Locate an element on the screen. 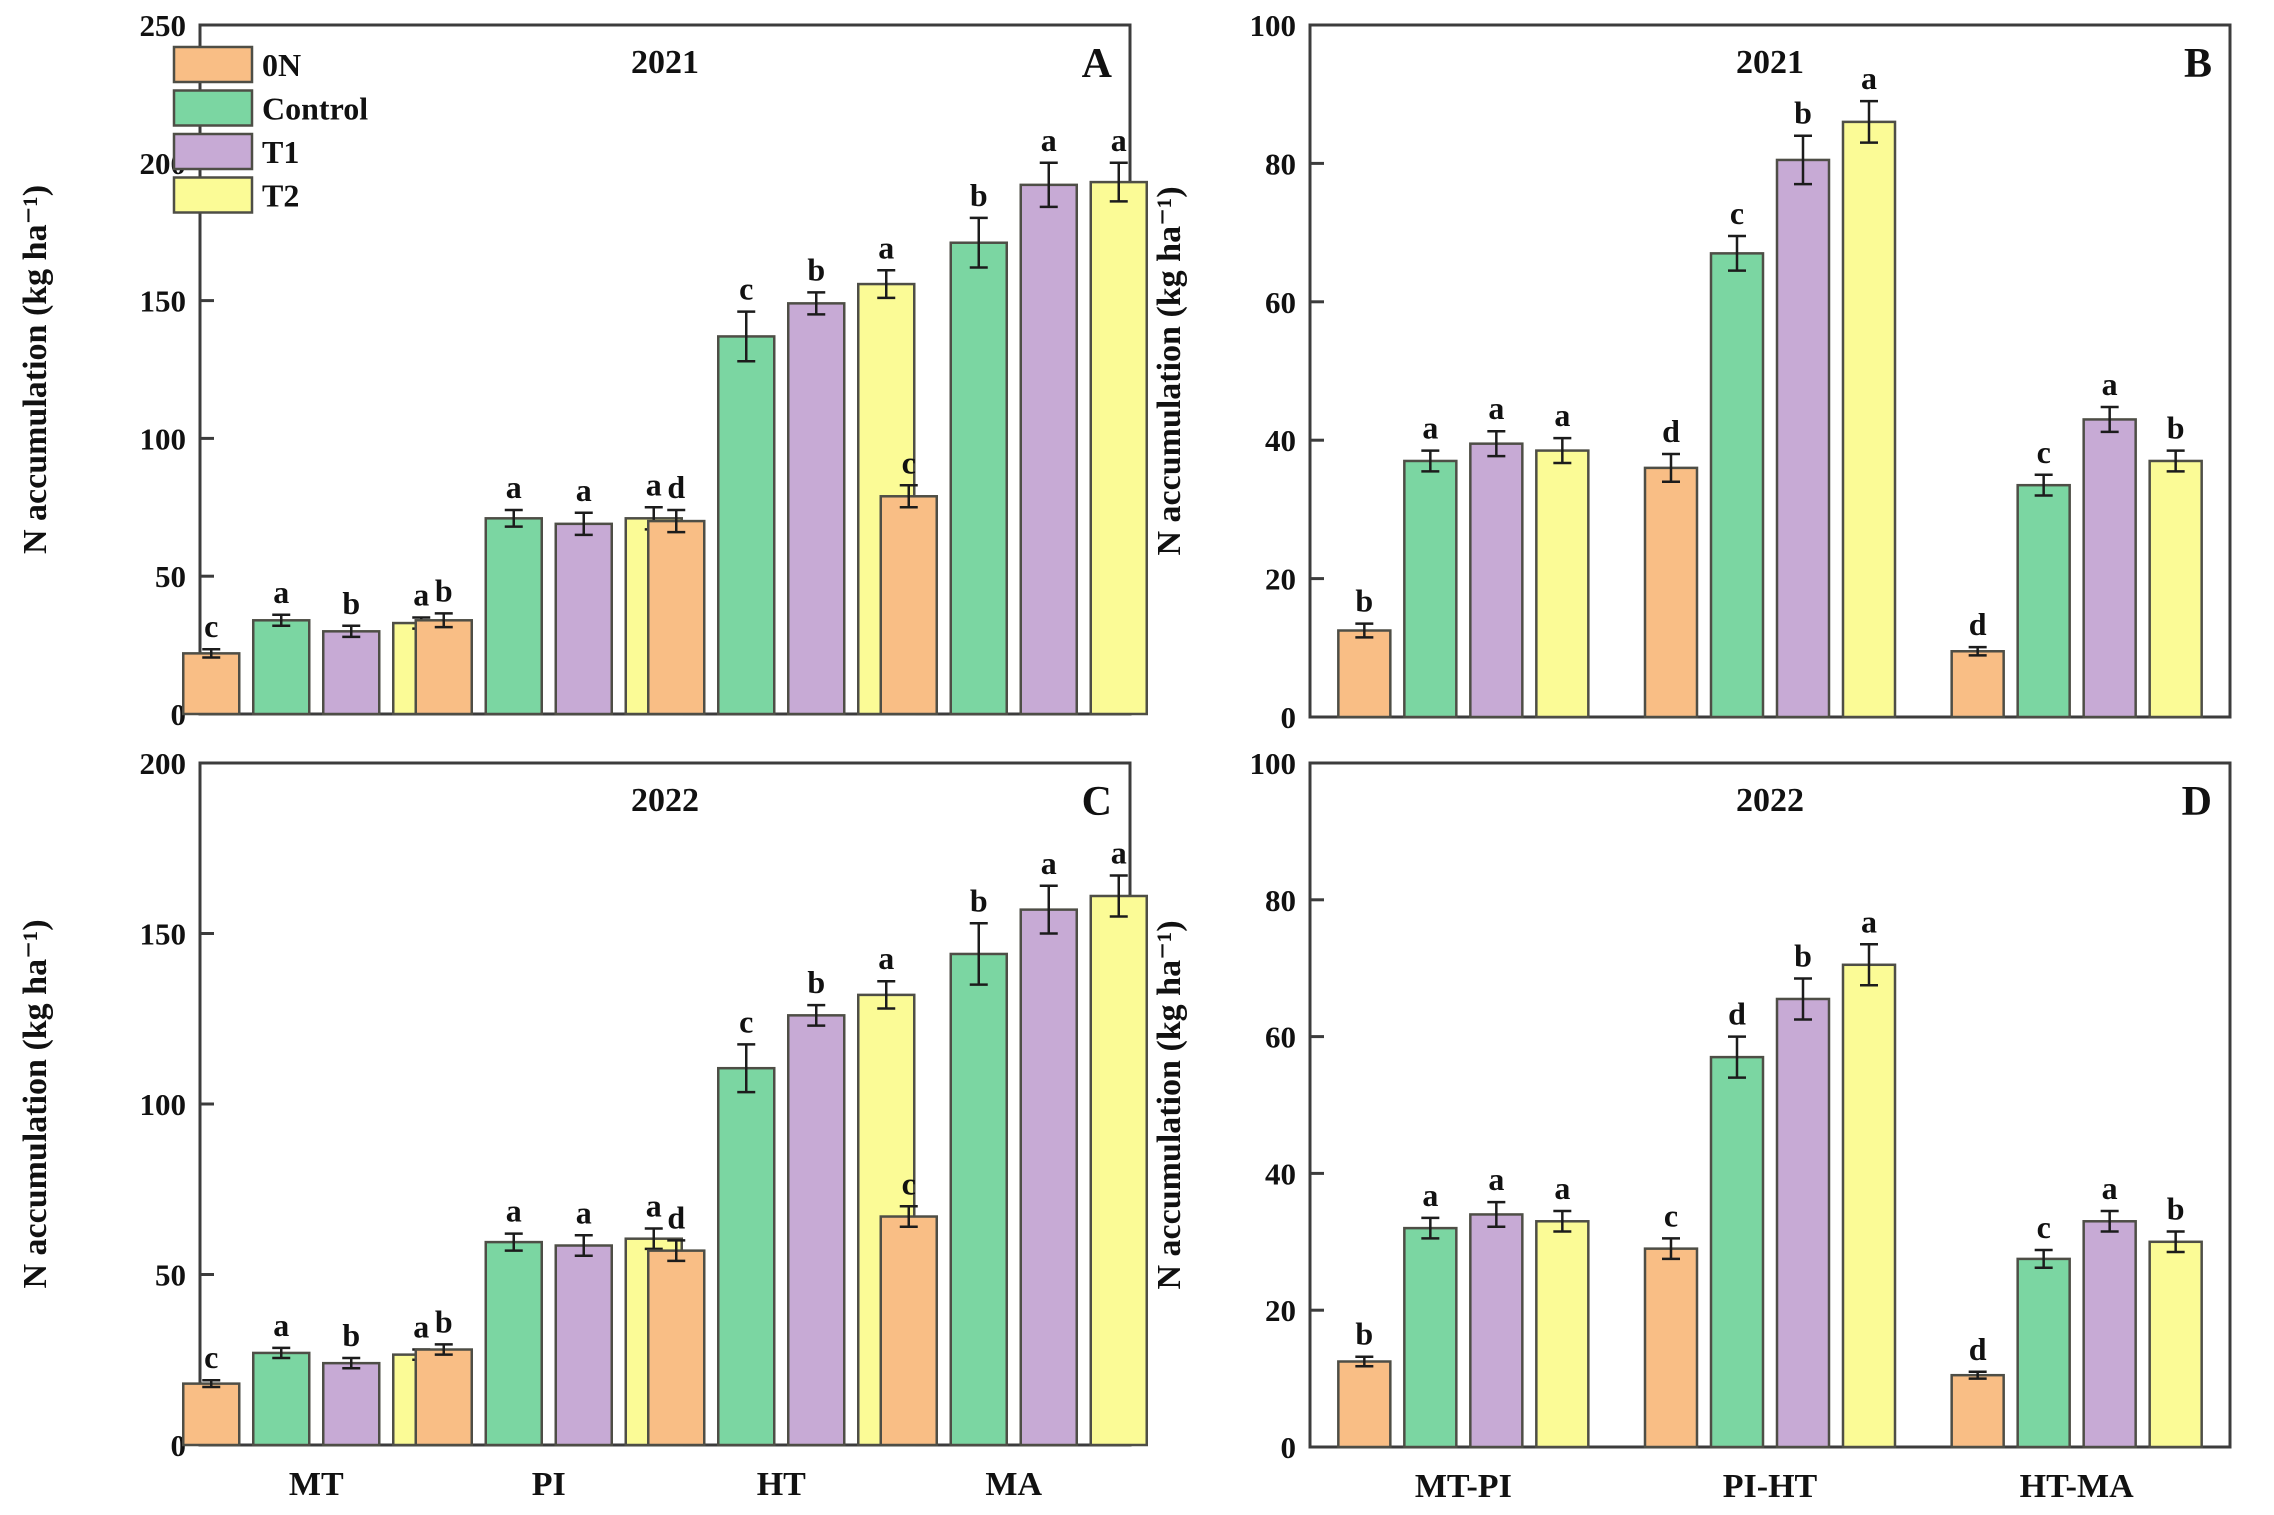 This screenshot has height=1515, width=2274. x-tick-label: MT is located at coordinates (316, 1484).